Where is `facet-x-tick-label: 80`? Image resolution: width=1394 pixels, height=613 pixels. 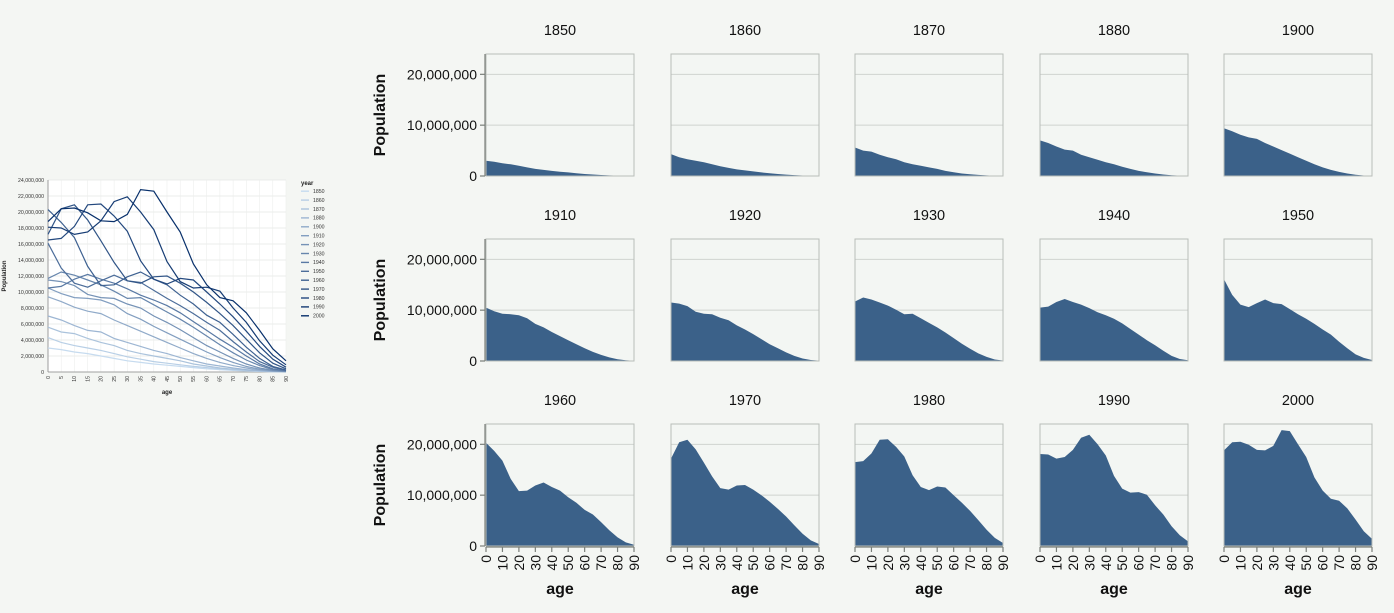
facet-x-tick-label: 80 is located at coordinates (803, 563).